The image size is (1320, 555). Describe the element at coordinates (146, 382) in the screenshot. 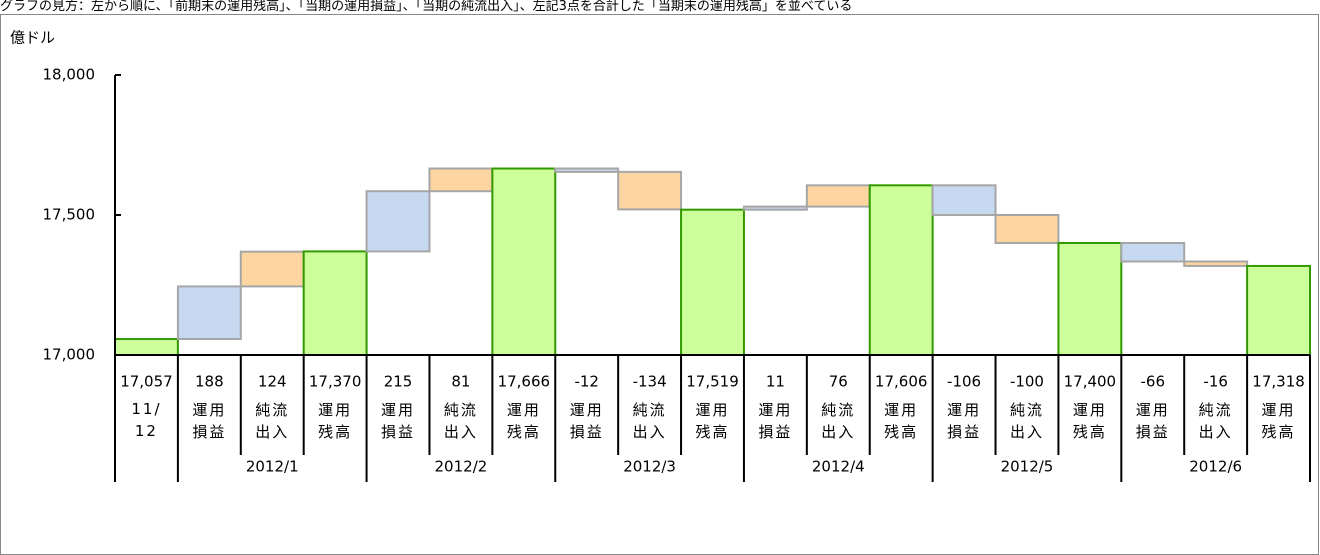

I see `value-label: 17,057` at that location.